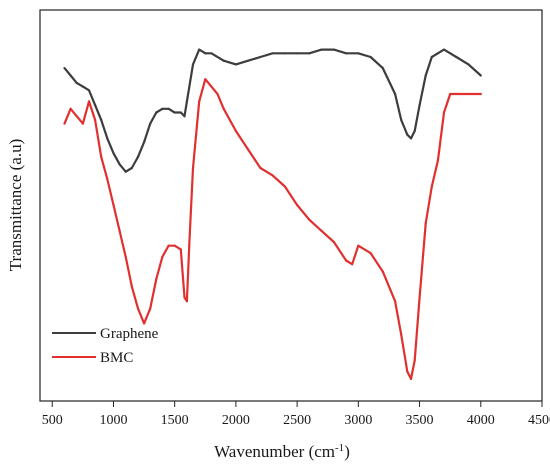 The height and width of the screenshot is (468, 550). I want to click on x-tick-label: 500, so click(52, 420).